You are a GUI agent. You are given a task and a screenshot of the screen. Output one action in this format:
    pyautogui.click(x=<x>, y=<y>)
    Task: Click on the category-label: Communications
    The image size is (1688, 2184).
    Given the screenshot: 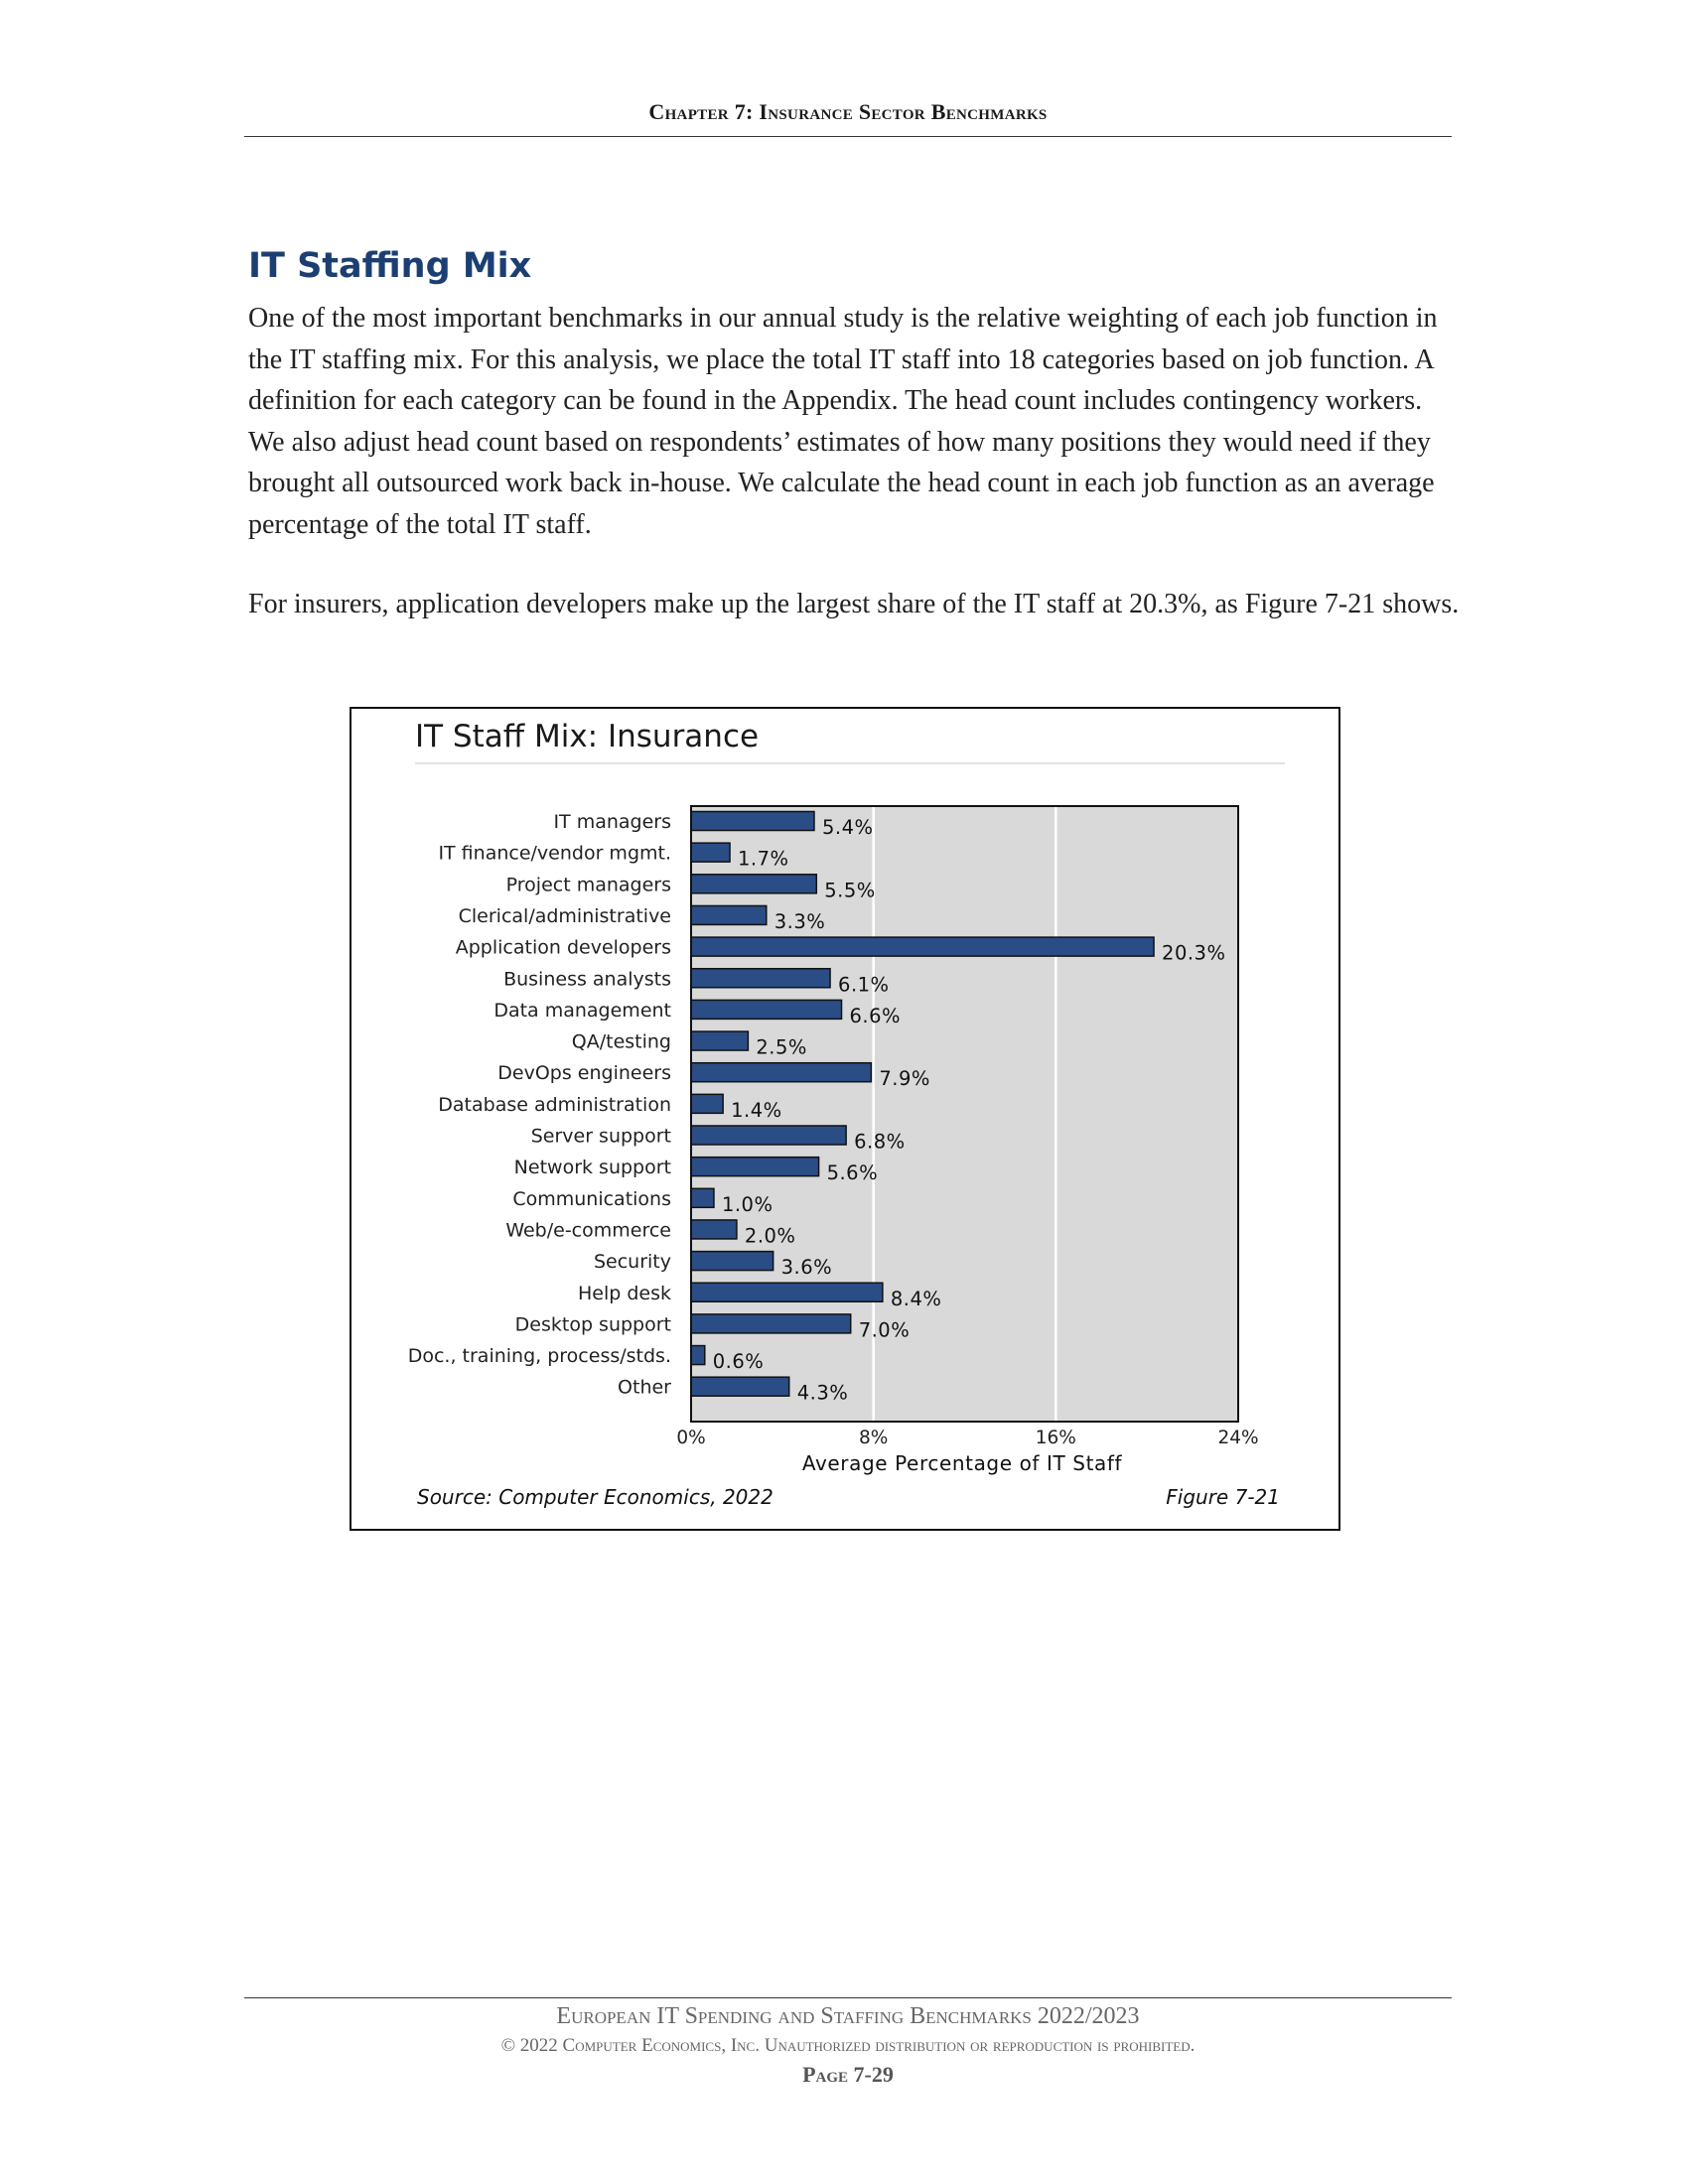 What is the action you would take?
    pyautogui.click(x=591, y=1199)
    